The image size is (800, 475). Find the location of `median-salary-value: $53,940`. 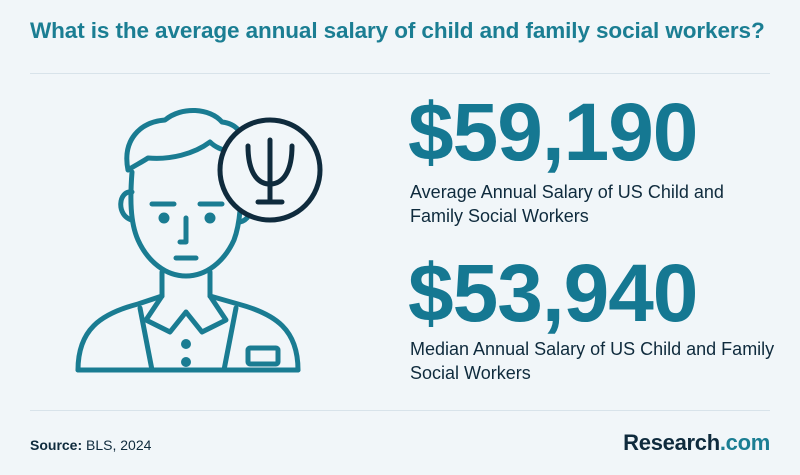

median-salary-value: $53,940 is located at coordinates (553, 293).